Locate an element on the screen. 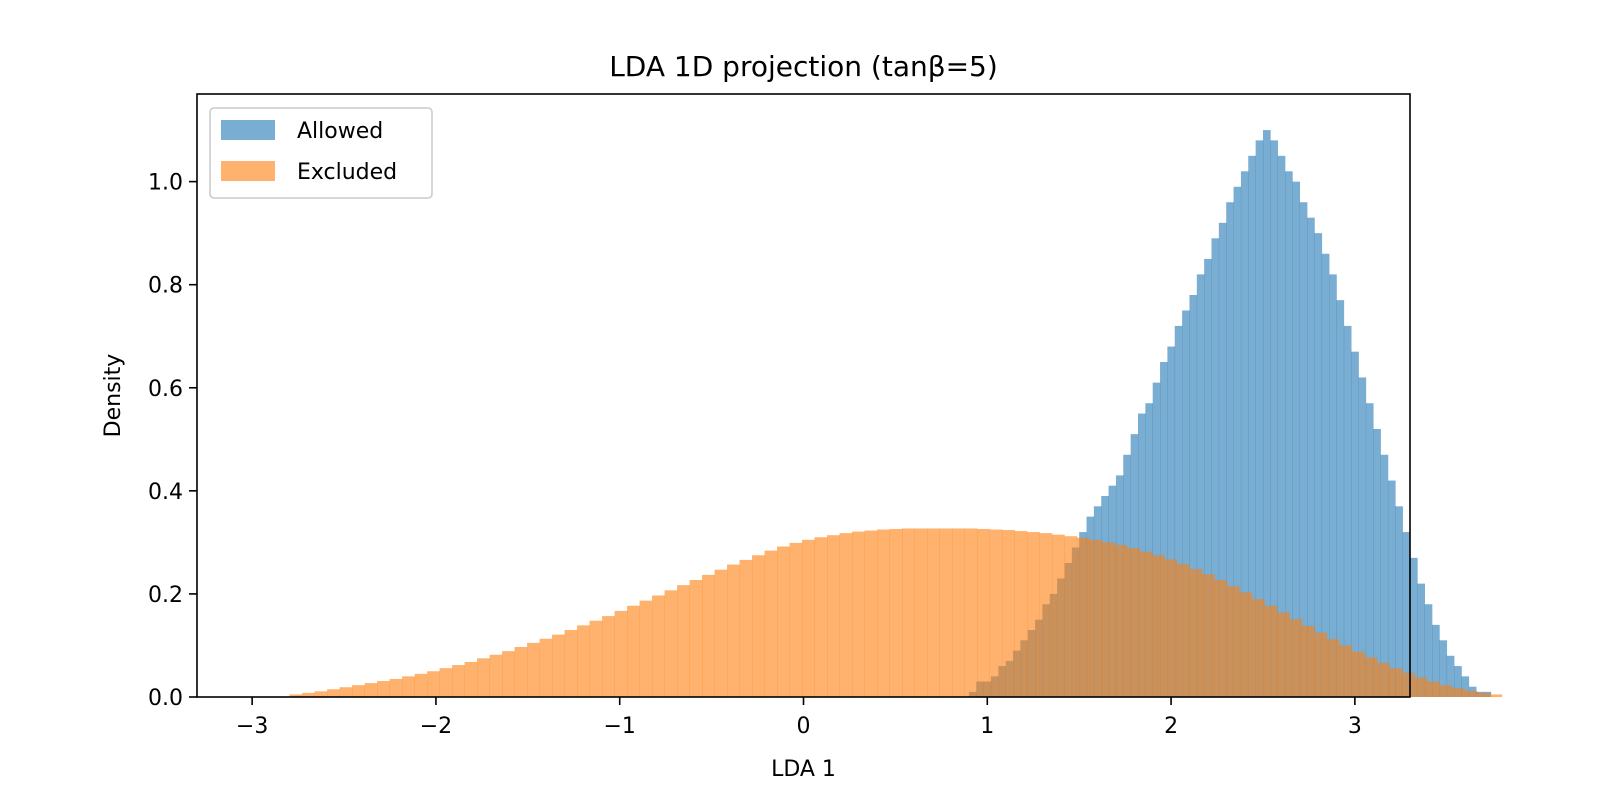 The image size is (1600, 800). y-tick-label: 0.0 is located at coordinates (165, 698).